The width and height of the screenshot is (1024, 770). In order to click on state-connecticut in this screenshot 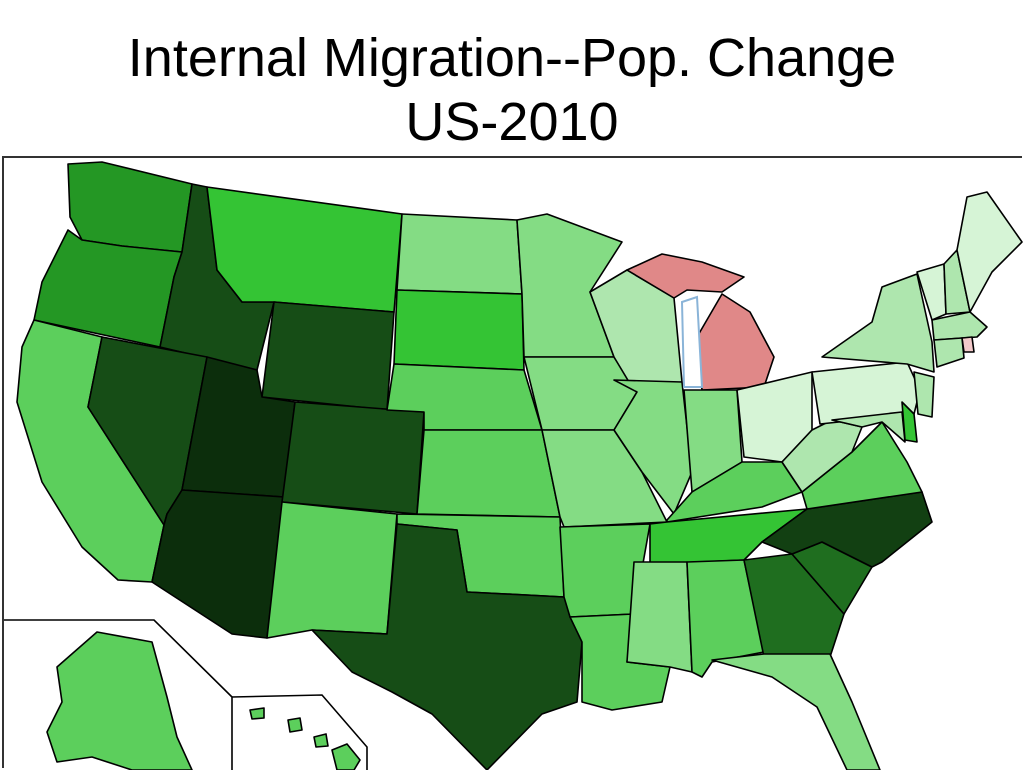, I will do `click(949, 352)`.